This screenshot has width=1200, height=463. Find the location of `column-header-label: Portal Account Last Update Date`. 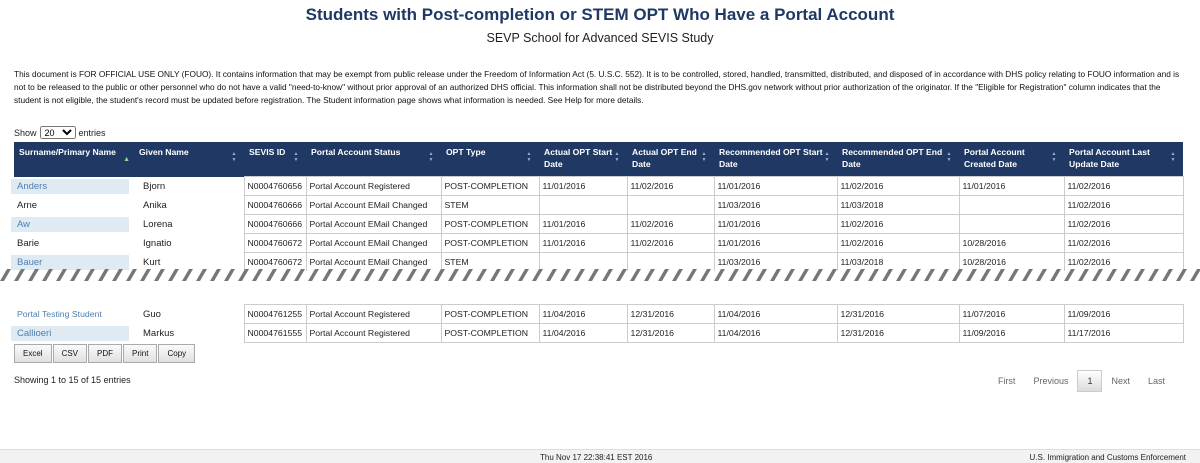

column-header-label: Portal Account Last Update Date is located at coordinates (1109, 158).